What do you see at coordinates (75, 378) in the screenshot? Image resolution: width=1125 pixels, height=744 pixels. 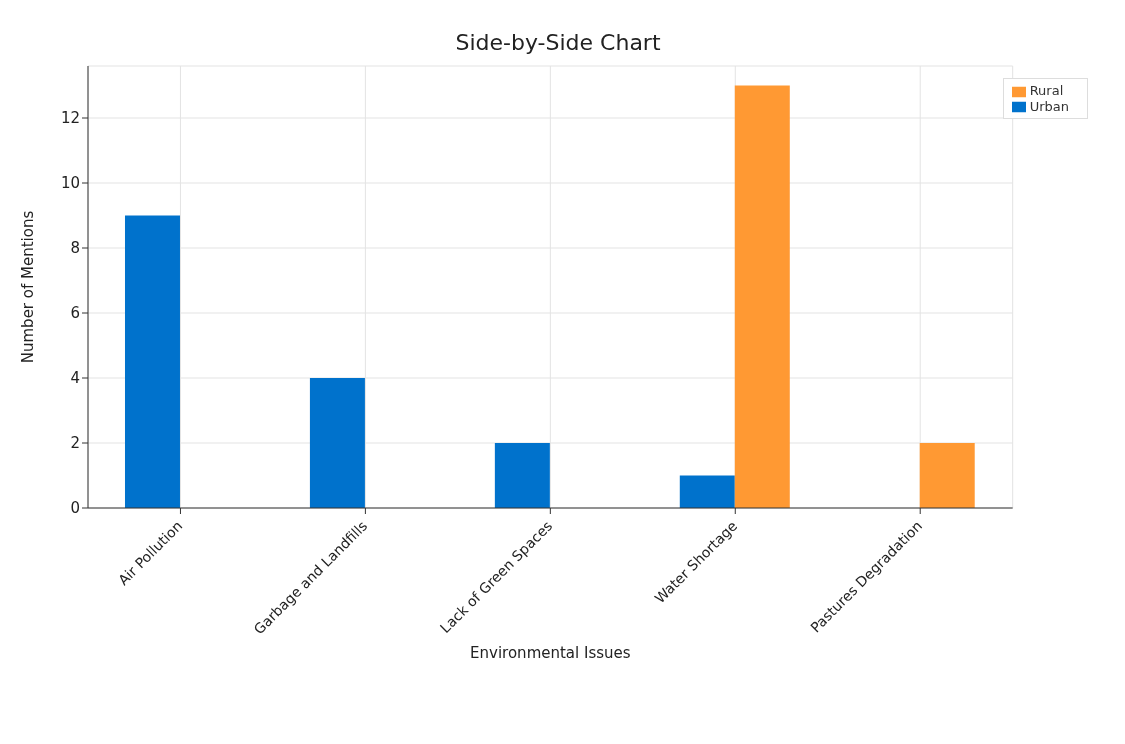 I see `y-tick-label: 4` at bounding box center [75, 378].